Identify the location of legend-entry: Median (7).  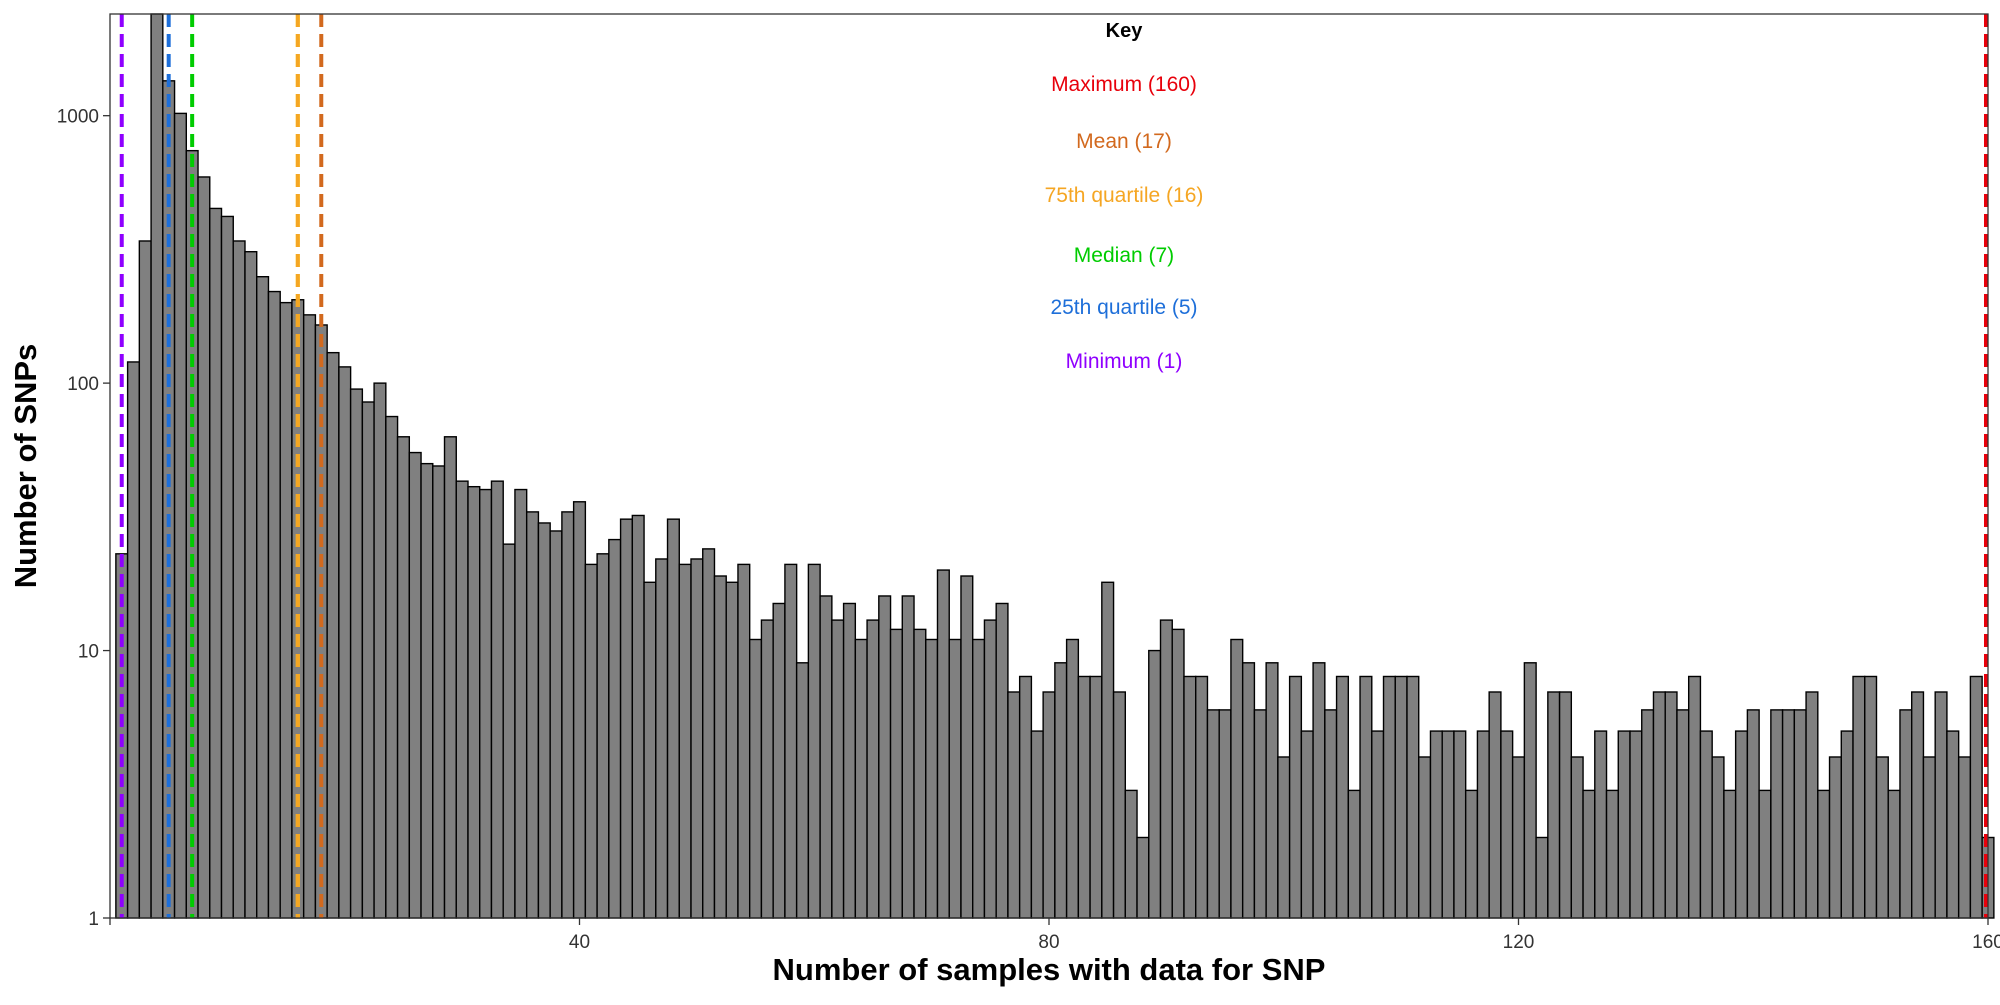
(1124, 255).